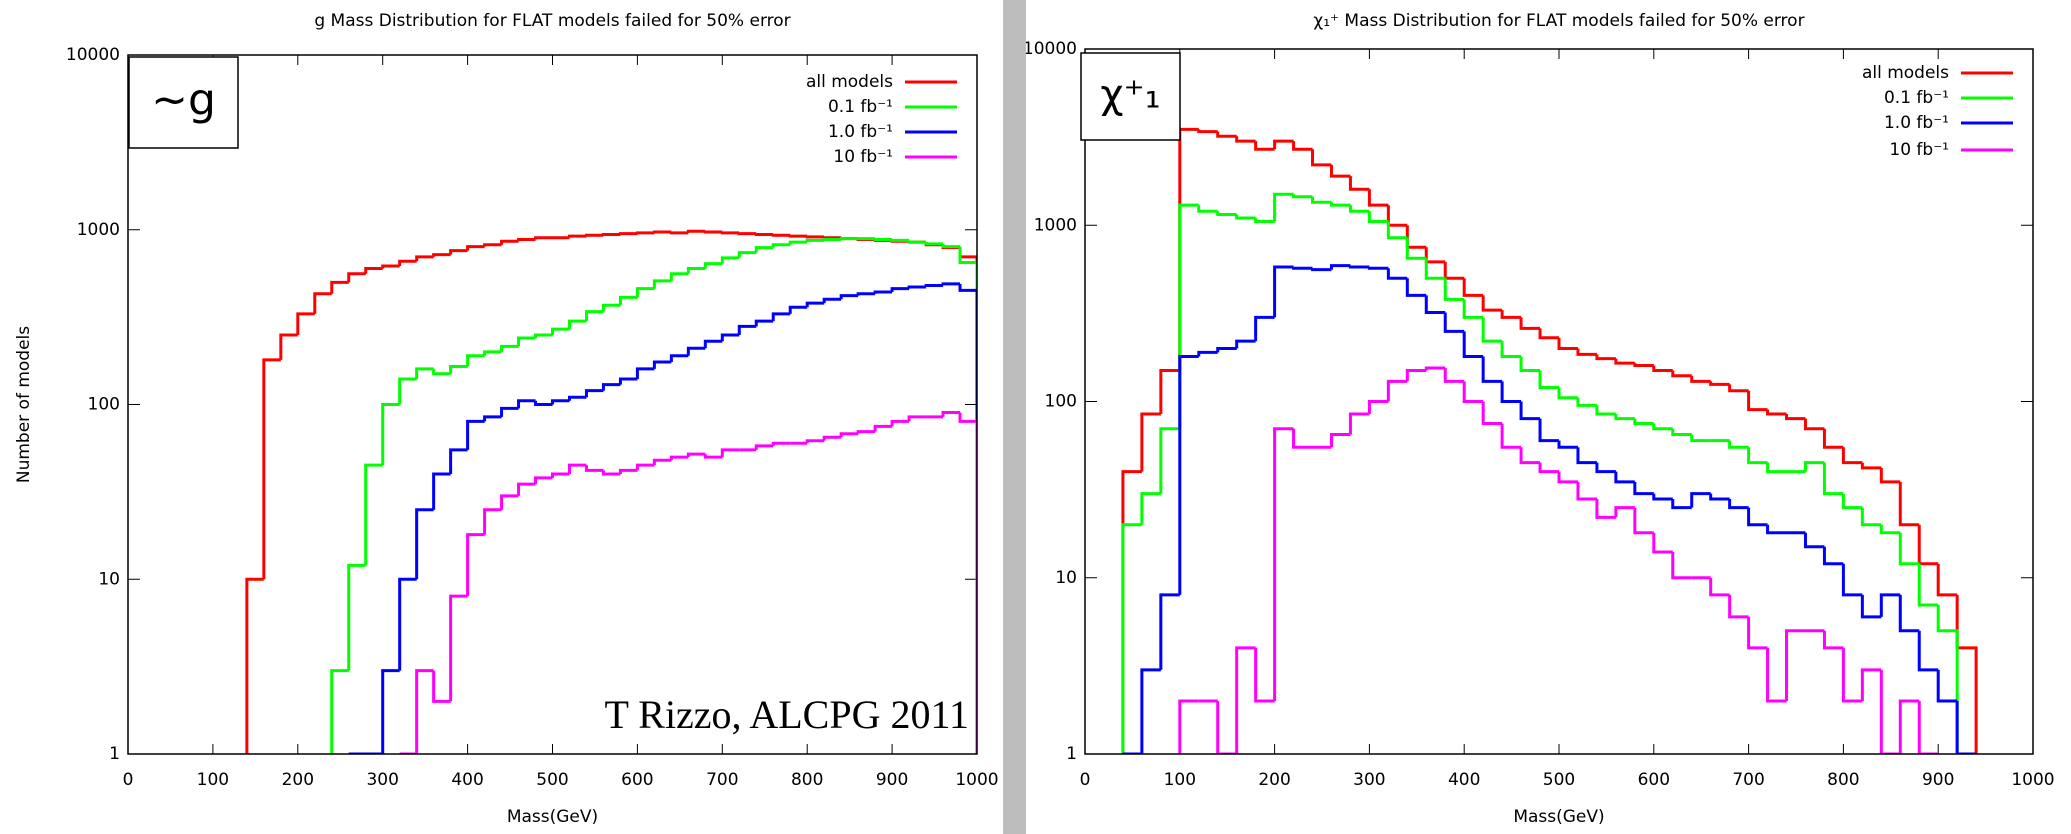 This screenshot has width=2071, height=834. What do you see at coordinates (93, 55) in the screenshot?
I see `y-tick-label: 10000` at bounding box center [93, 55].